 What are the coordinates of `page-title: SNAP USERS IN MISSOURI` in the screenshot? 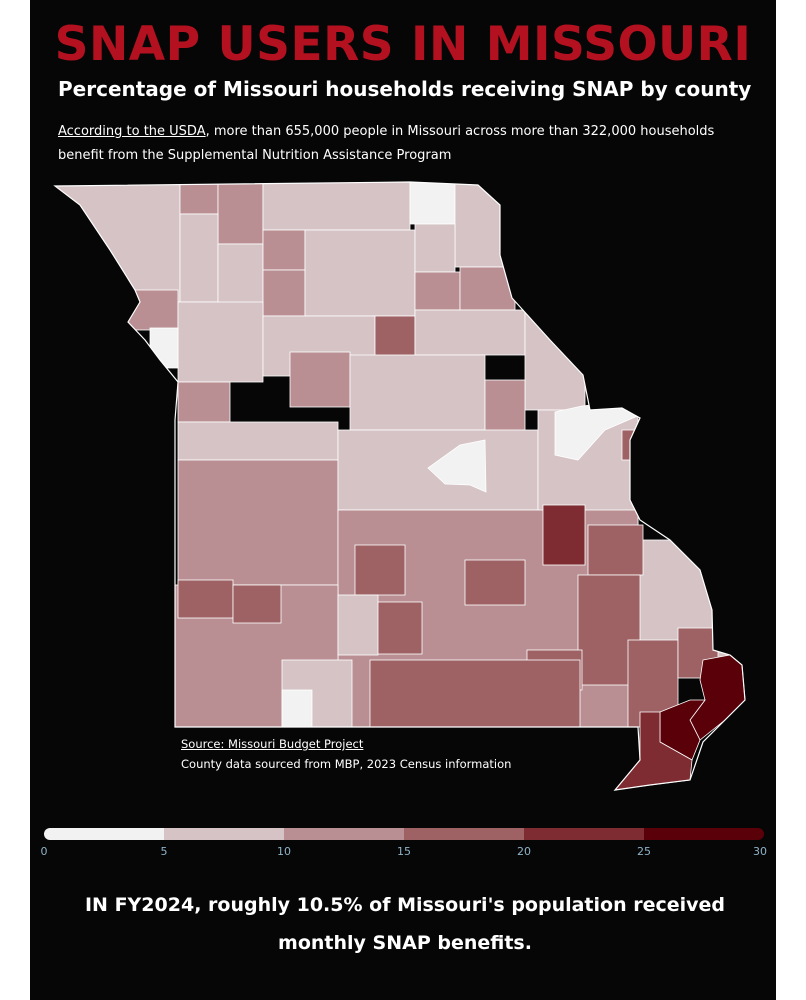 It's located at (403, 44).